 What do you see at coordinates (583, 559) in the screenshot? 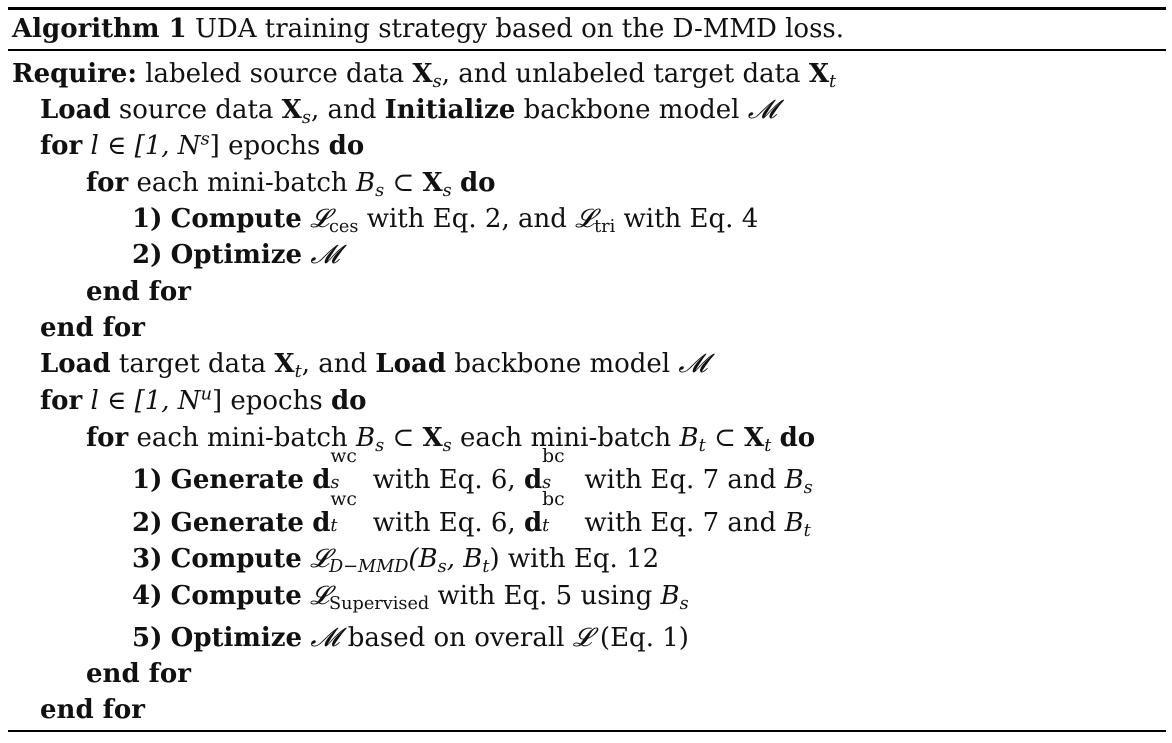
I see `with-eq12-text: with Eq. 12` at bounding box center [583, 559].